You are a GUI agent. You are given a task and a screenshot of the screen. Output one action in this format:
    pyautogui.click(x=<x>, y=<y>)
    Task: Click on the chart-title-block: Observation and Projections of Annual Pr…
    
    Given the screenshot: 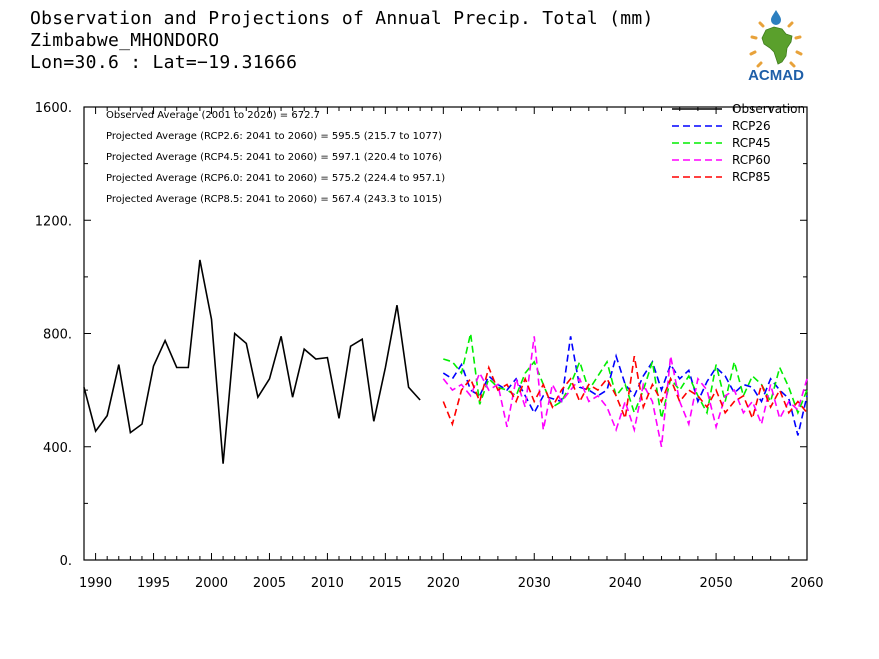 What is the action you would take?
    pyautogui.click(x=342, y=41)
    